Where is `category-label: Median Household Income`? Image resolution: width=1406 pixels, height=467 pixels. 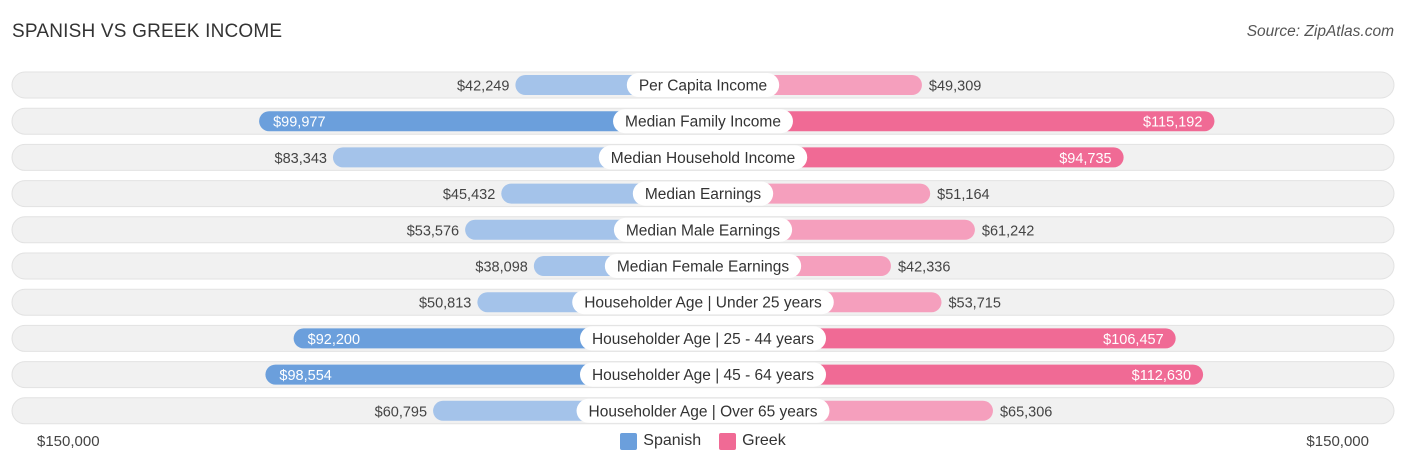 category-label: Median Household Income is located at coordinates (703, 158).